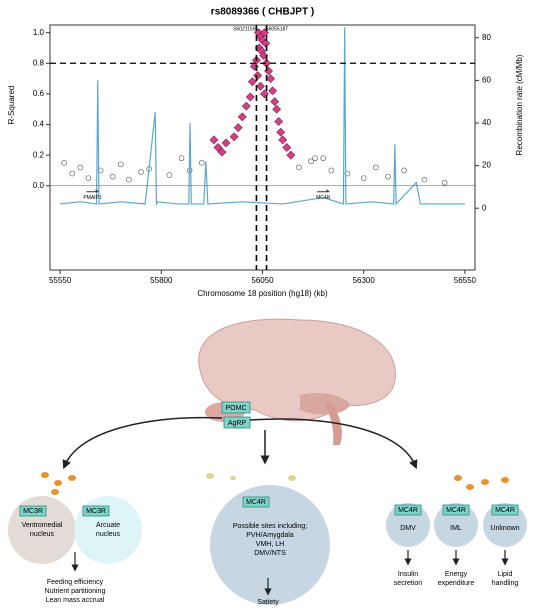  What do you see at coordinates (408, 574) in the screenshot?
I see `effect: Insulin` at bounding box center [408, 574].